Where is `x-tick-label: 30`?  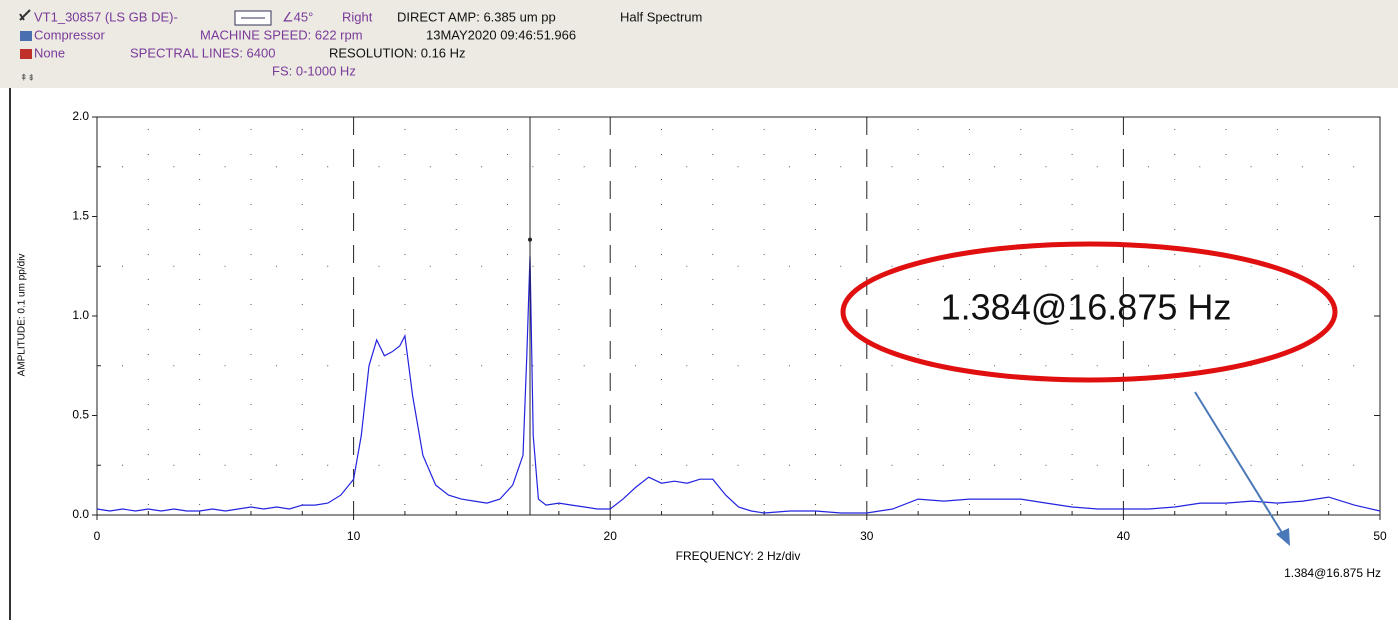 x-tick-label: 30 is located at coordinates (867, 536).